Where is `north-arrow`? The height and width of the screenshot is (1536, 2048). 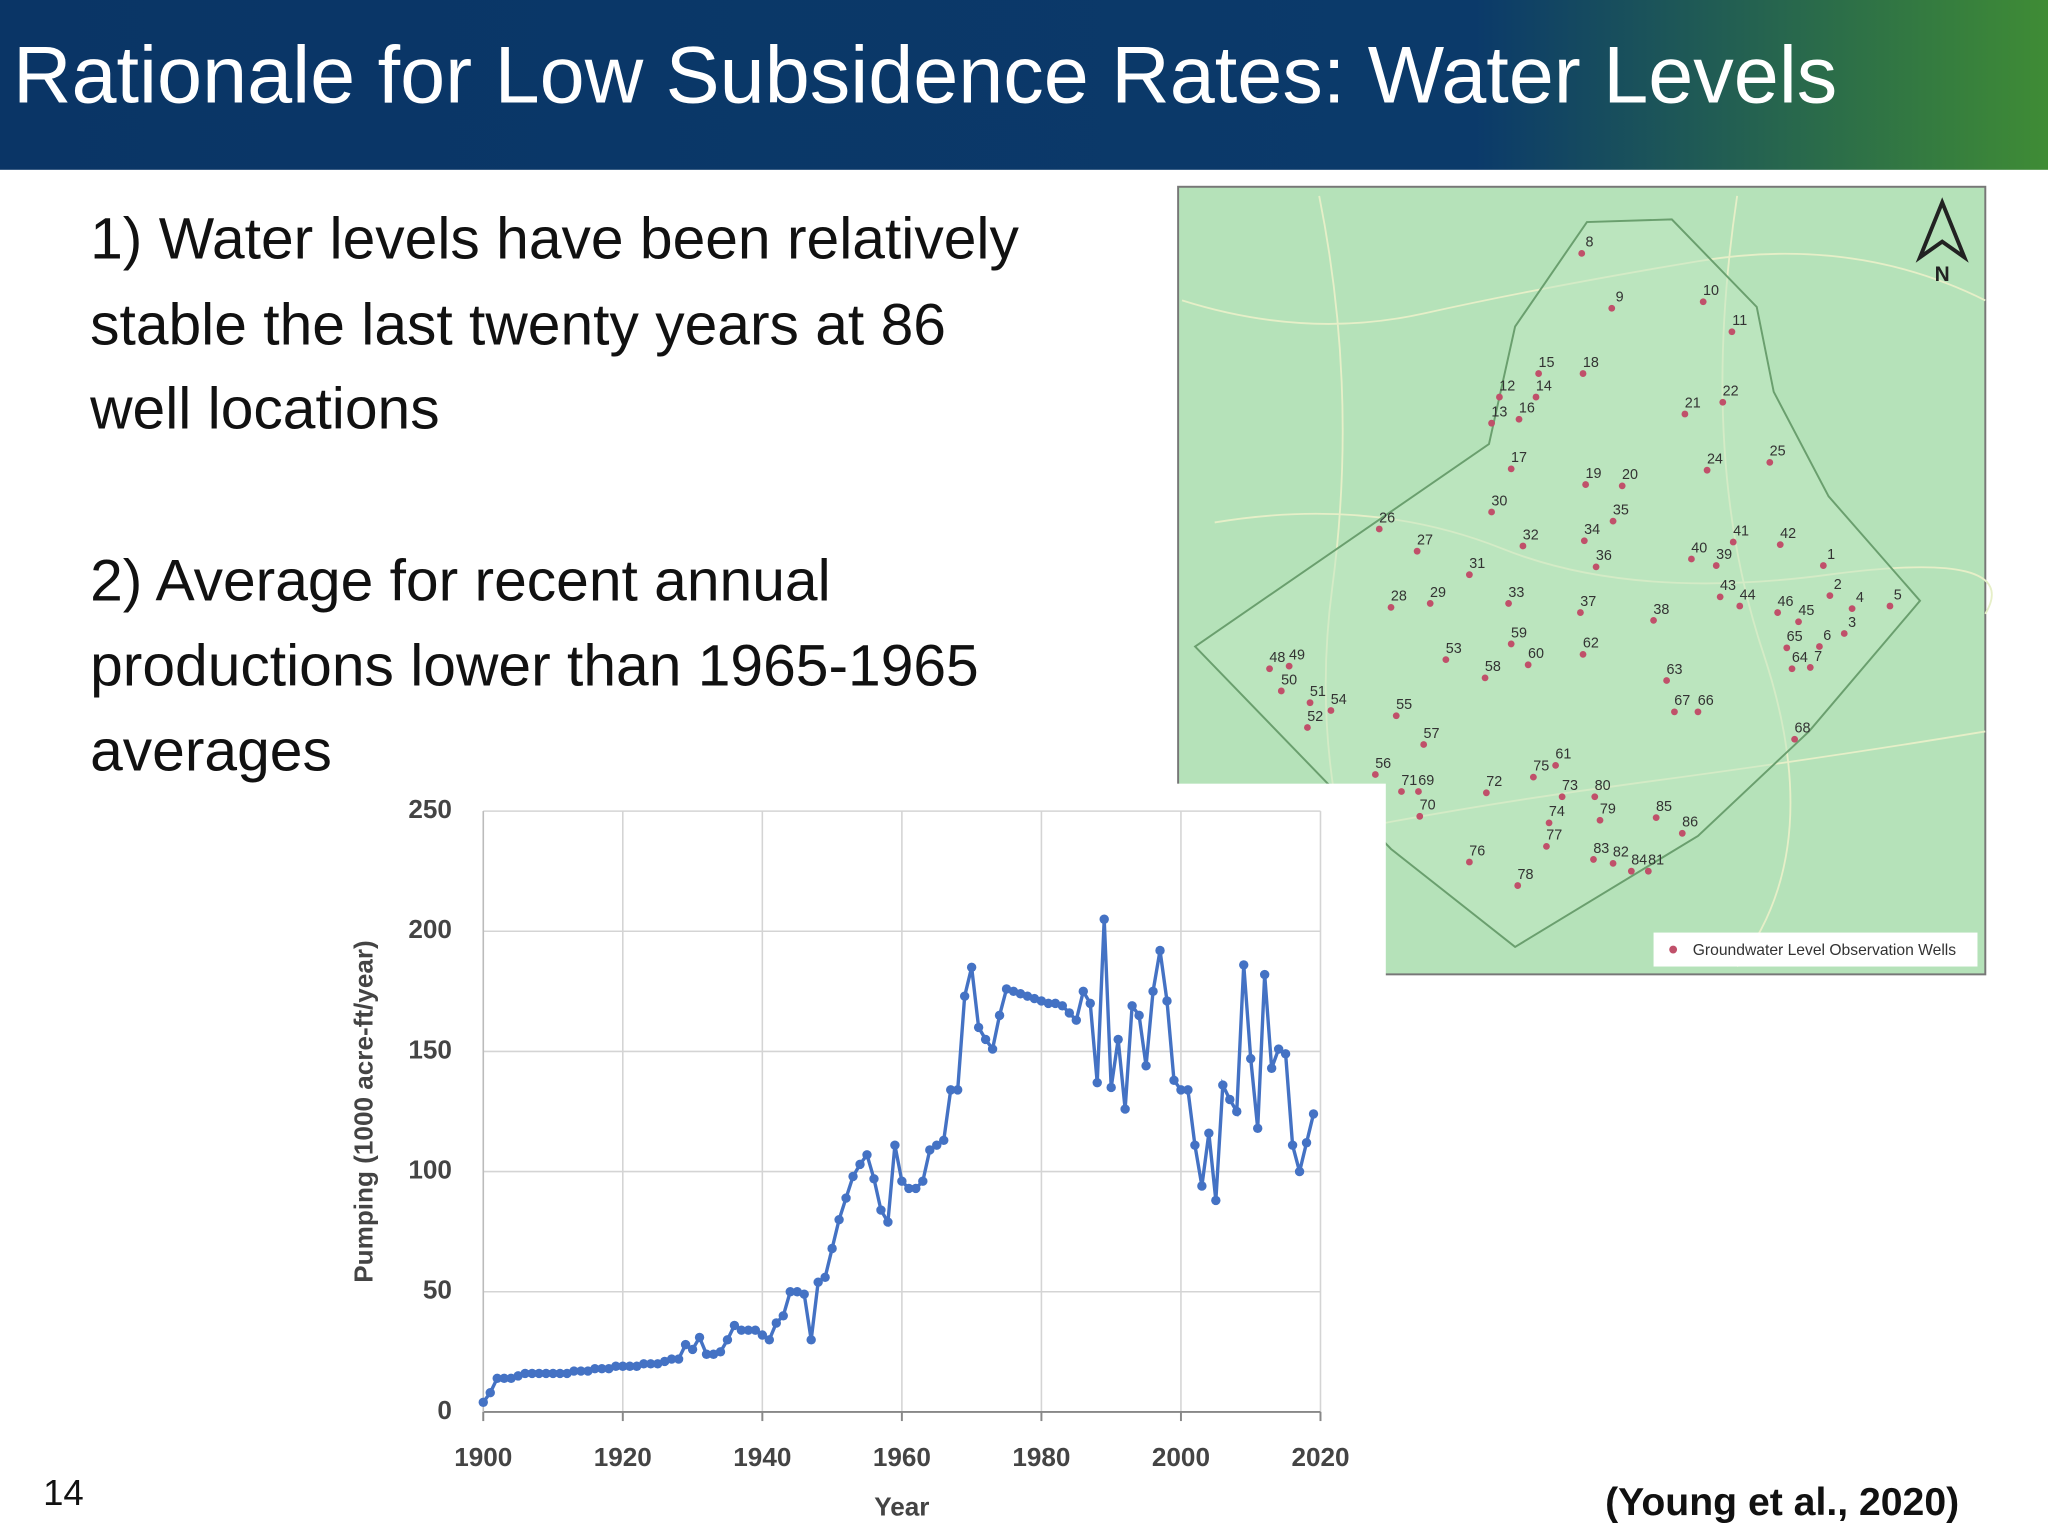 north-arrow is located at coordinates (1942, 230).